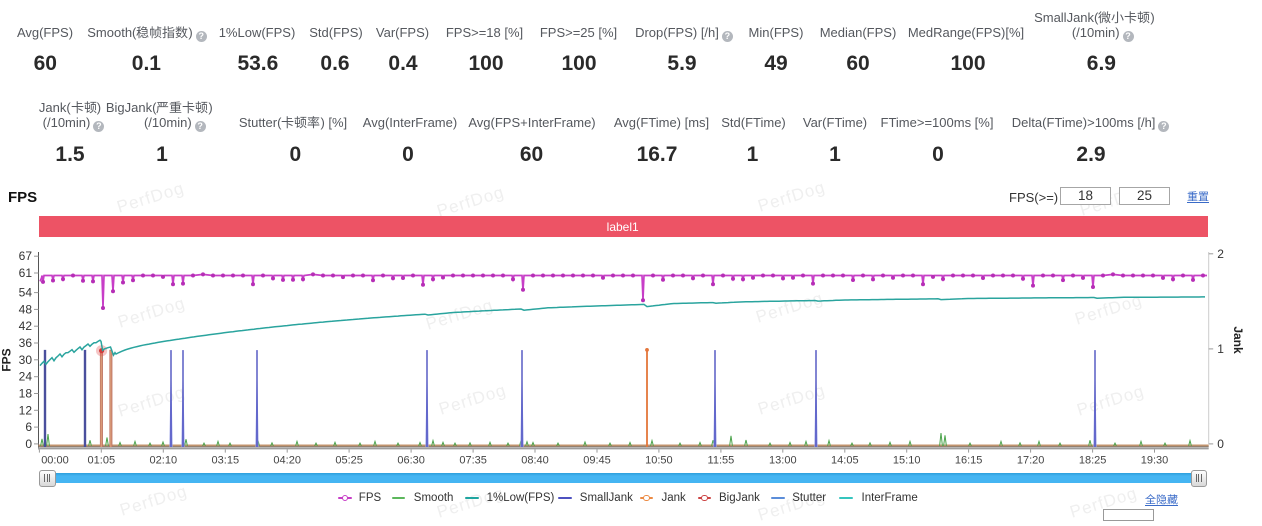  I want to click on svg-text: 54, so click(26, 293).